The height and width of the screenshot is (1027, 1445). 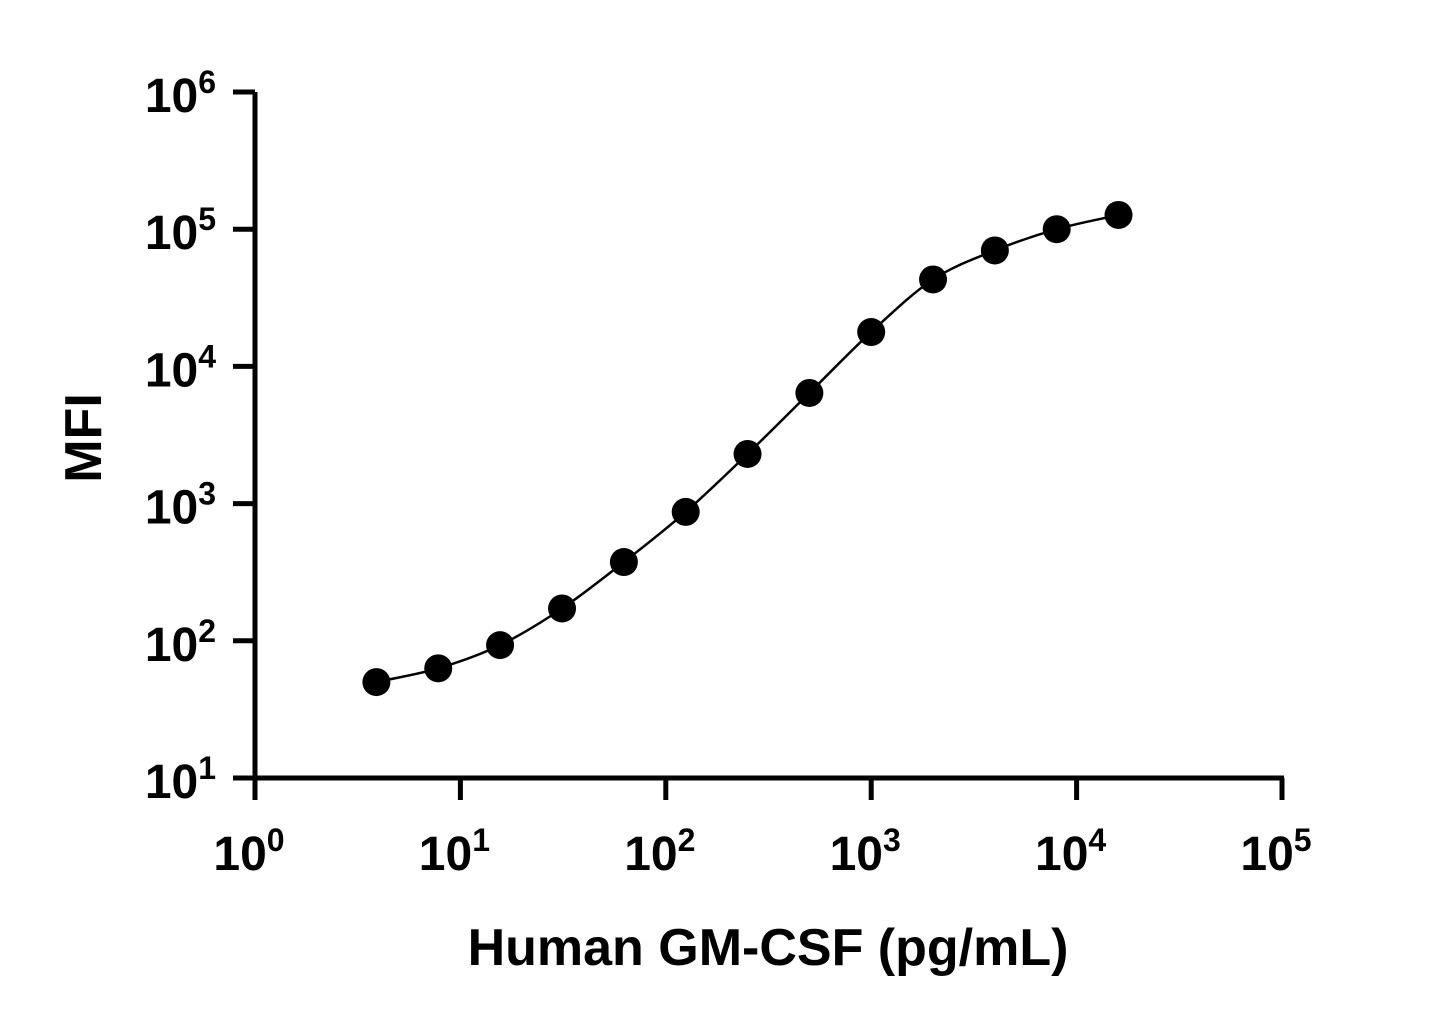 What do you see at coordinates (180, 93) in the screenshot?
I see `y-tick-label: 10⁶` at bounding box center [180, 93].